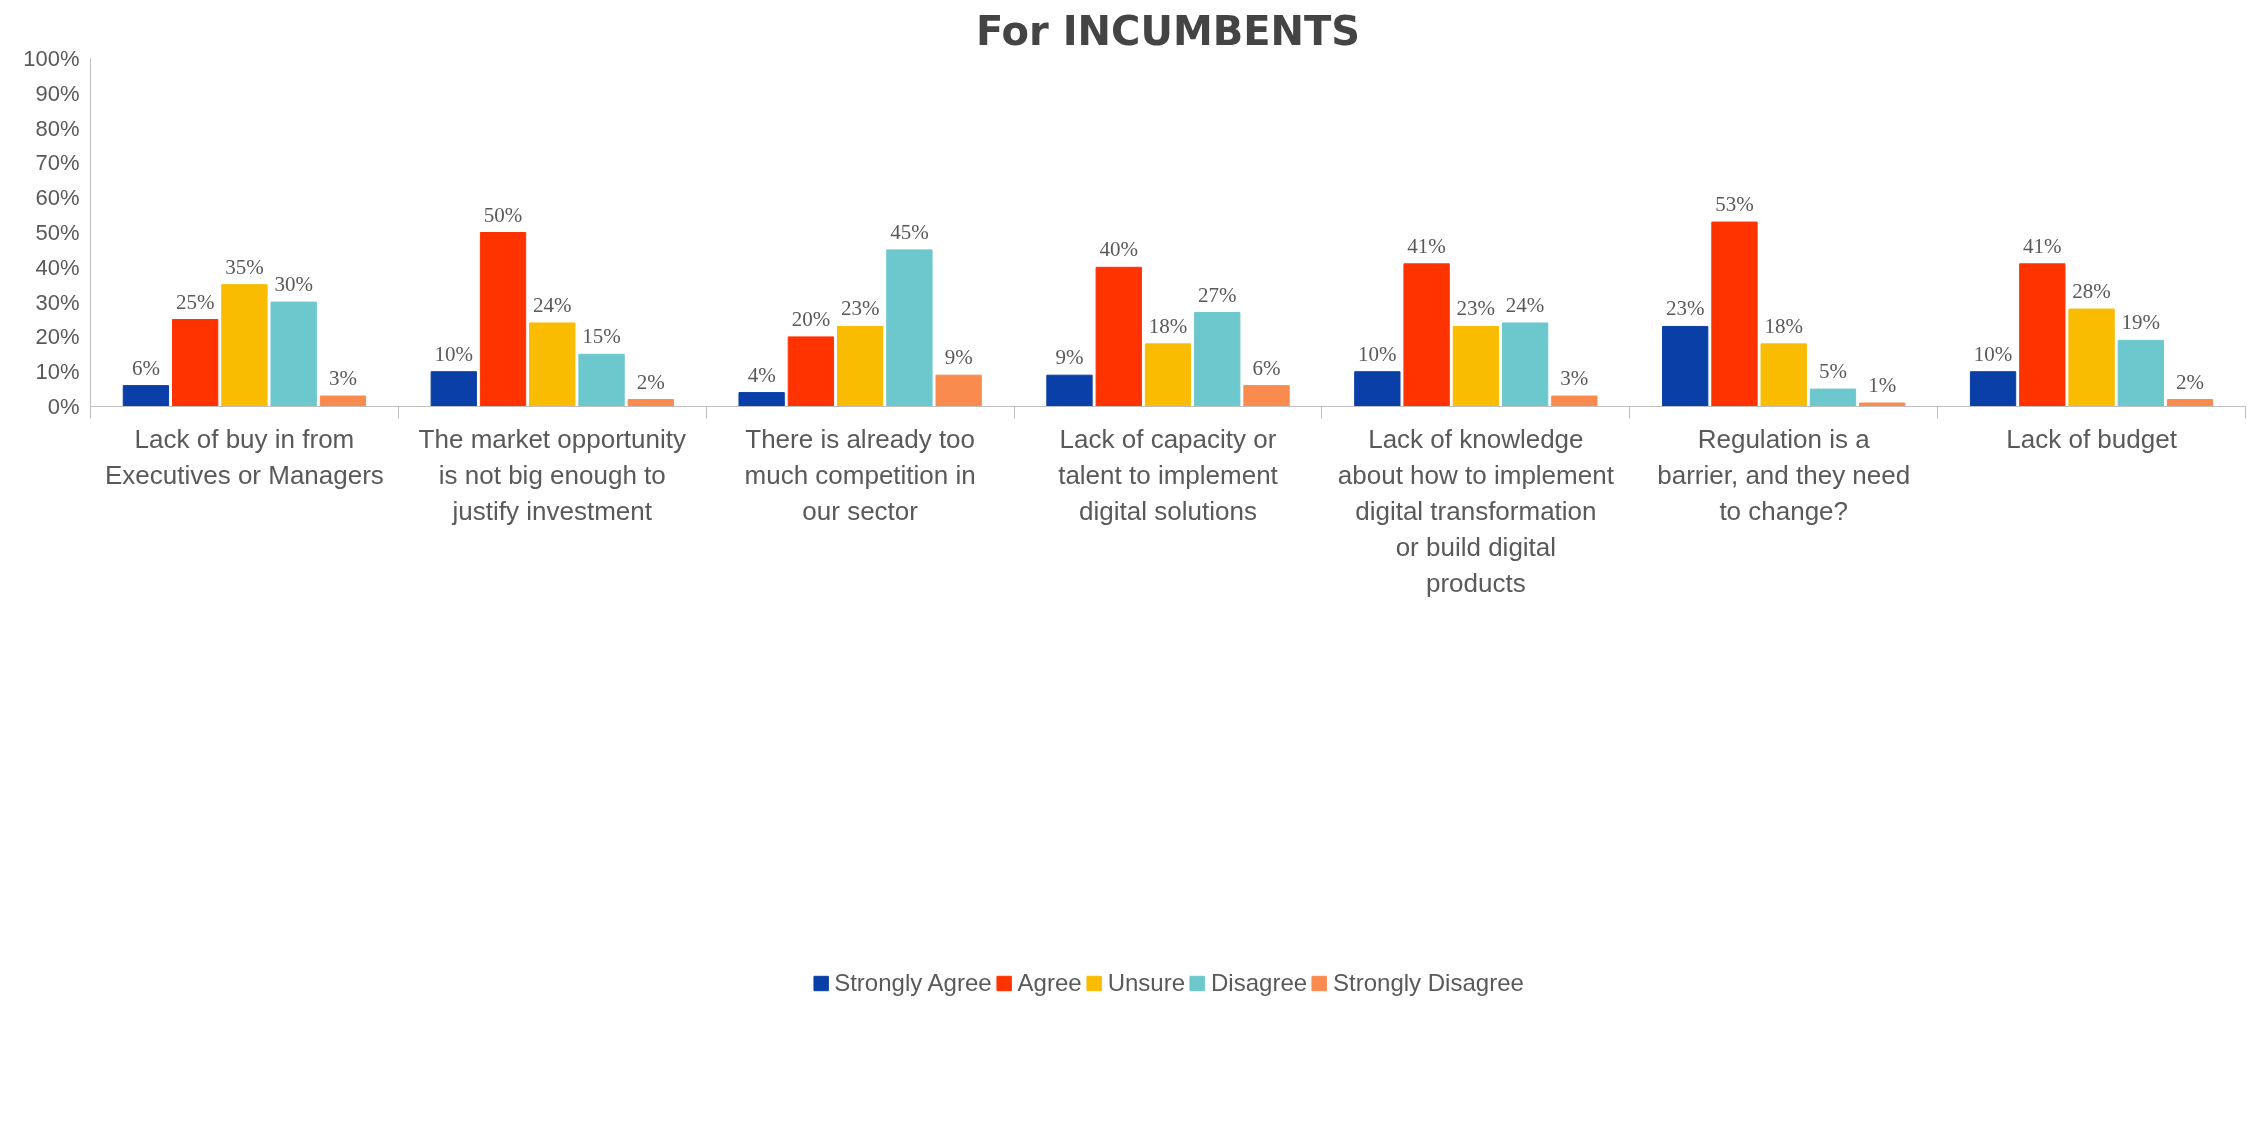 The height and width of the screenshot is (1135, 2267). What do you see at coordinates (1476, 510) in the screenshot?
I see `x-tick-label: Lack of knowledge about how to implement digital transformation or build digital products` at bounding box center [1476, 510].